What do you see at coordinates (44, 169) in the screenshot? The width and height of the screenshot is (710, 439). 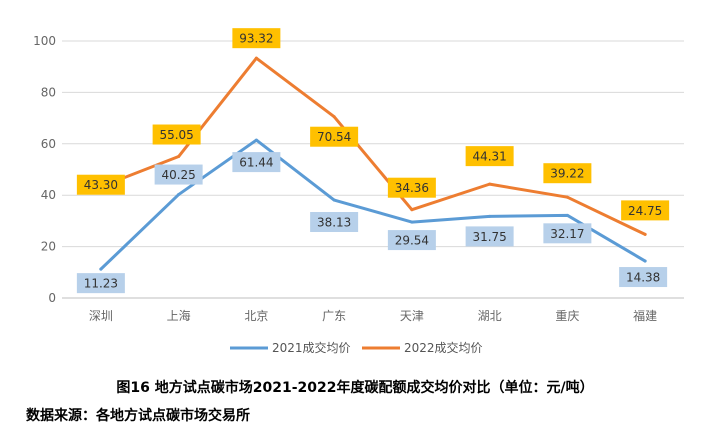 I see `y-axis: 0 20 40 60 80 100` at bounding box center [44, 169].